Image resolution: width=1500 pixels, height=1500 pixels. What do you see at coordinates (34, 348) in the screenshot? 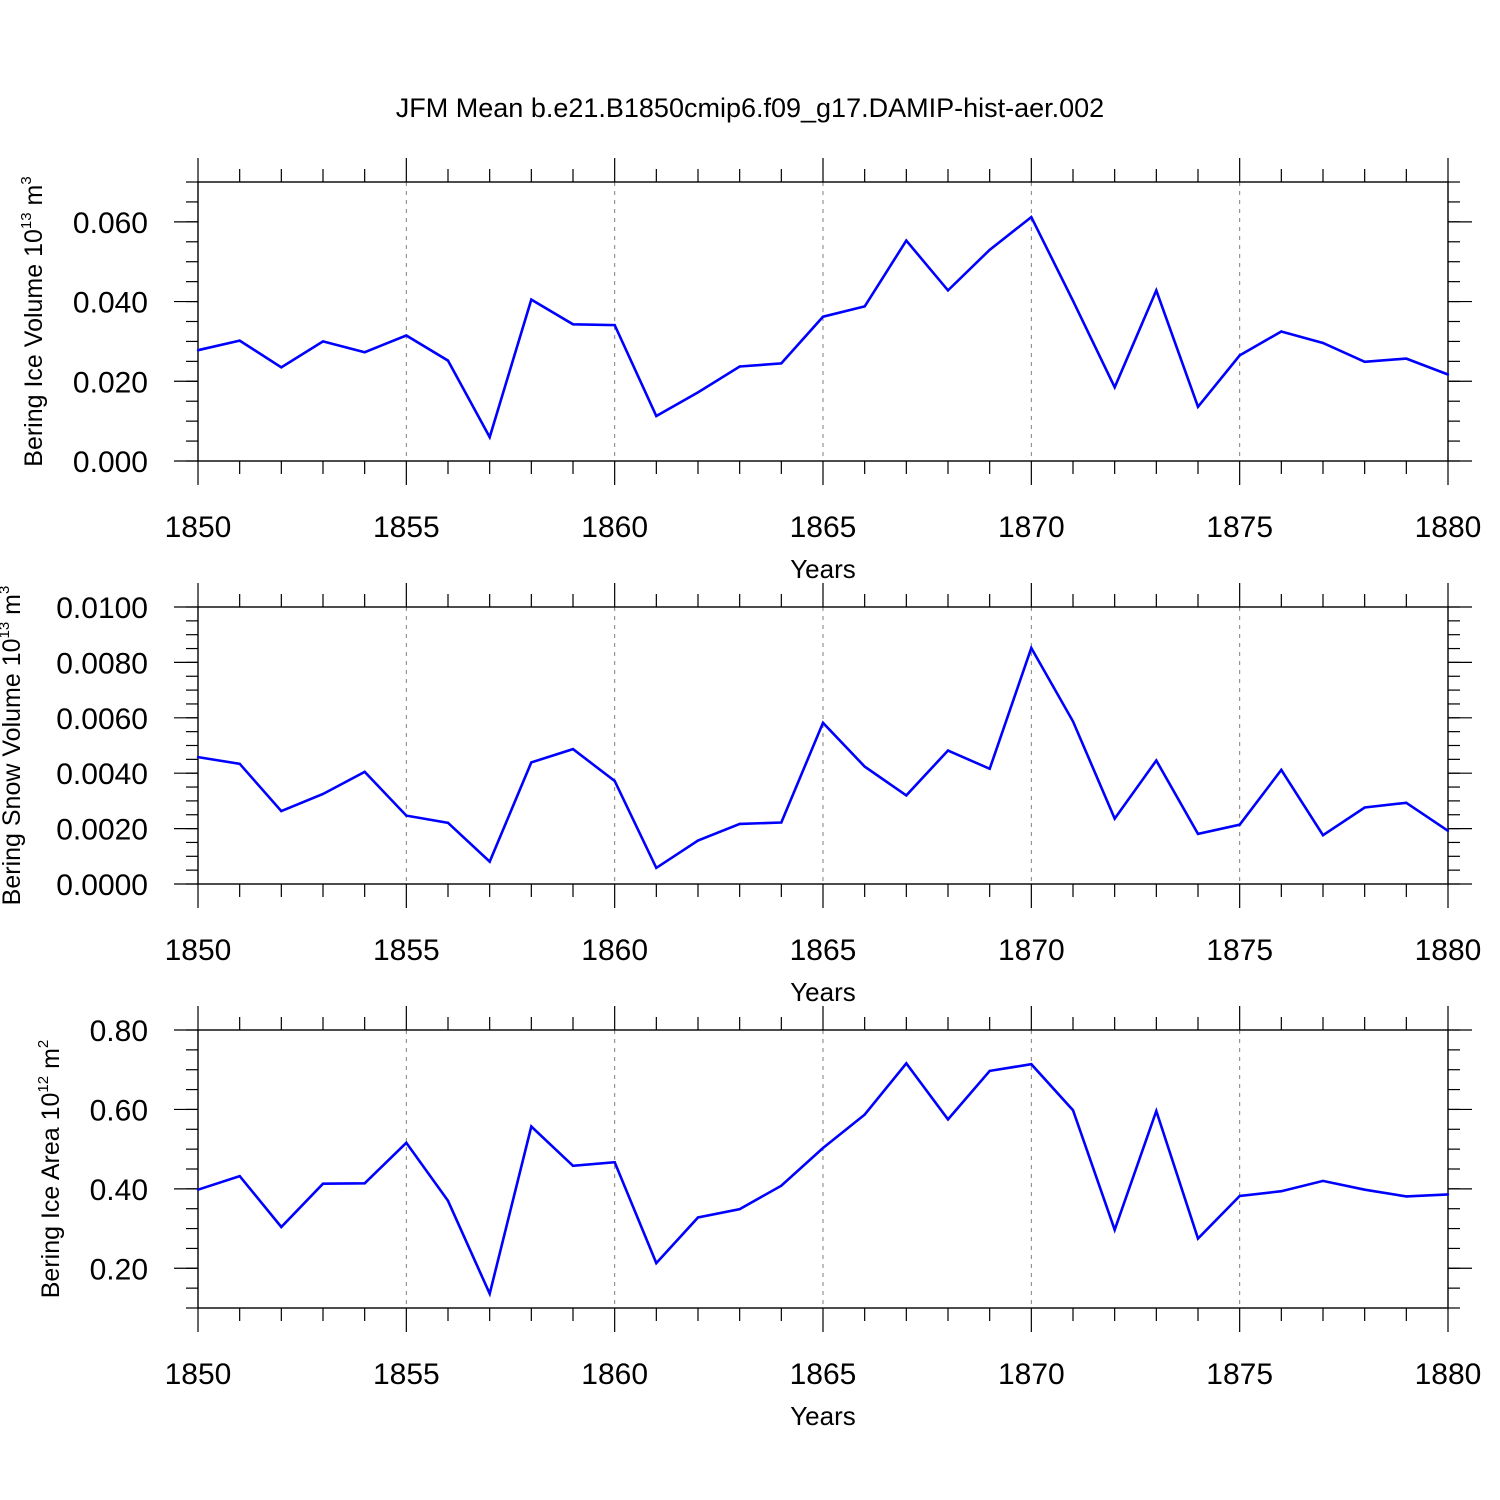
I see `y-axis-title-text: Bering Ice Volume 10` at bounding box center [34, 348].